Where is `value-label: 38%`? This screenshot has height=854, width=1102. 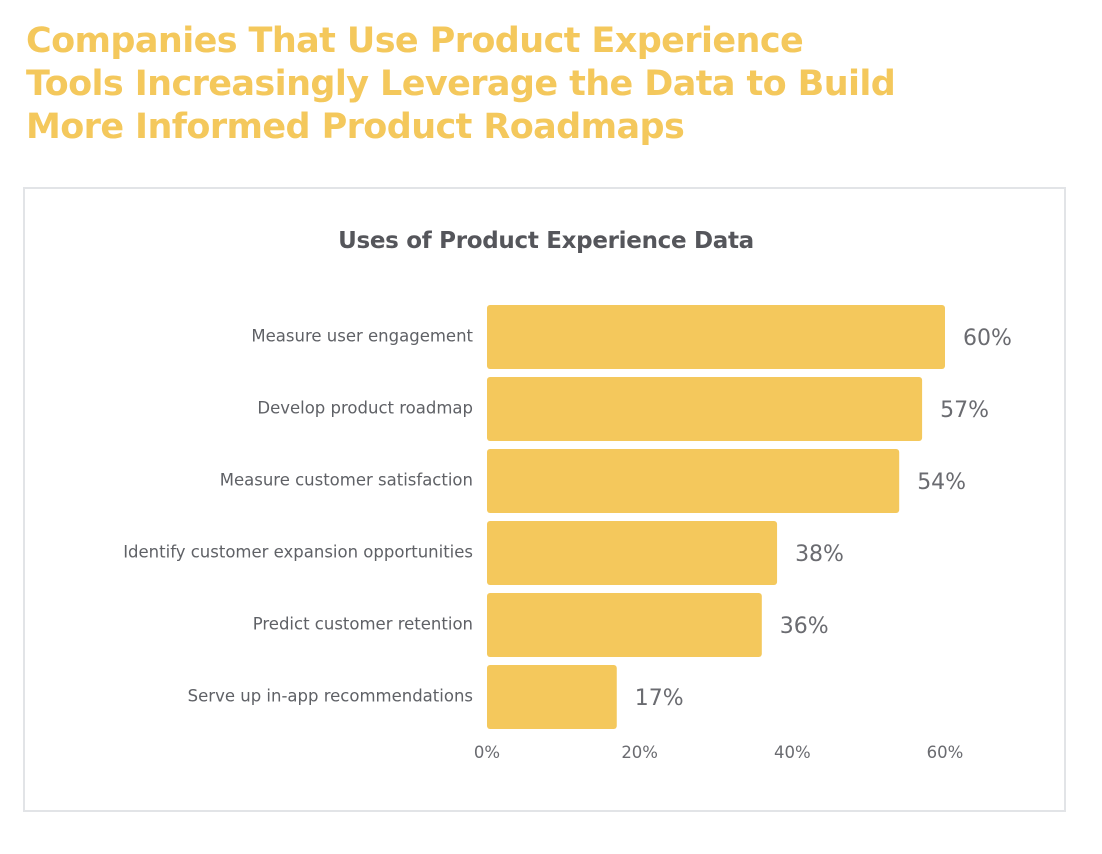 value-label: 38% is located at coordinates (819, 554).